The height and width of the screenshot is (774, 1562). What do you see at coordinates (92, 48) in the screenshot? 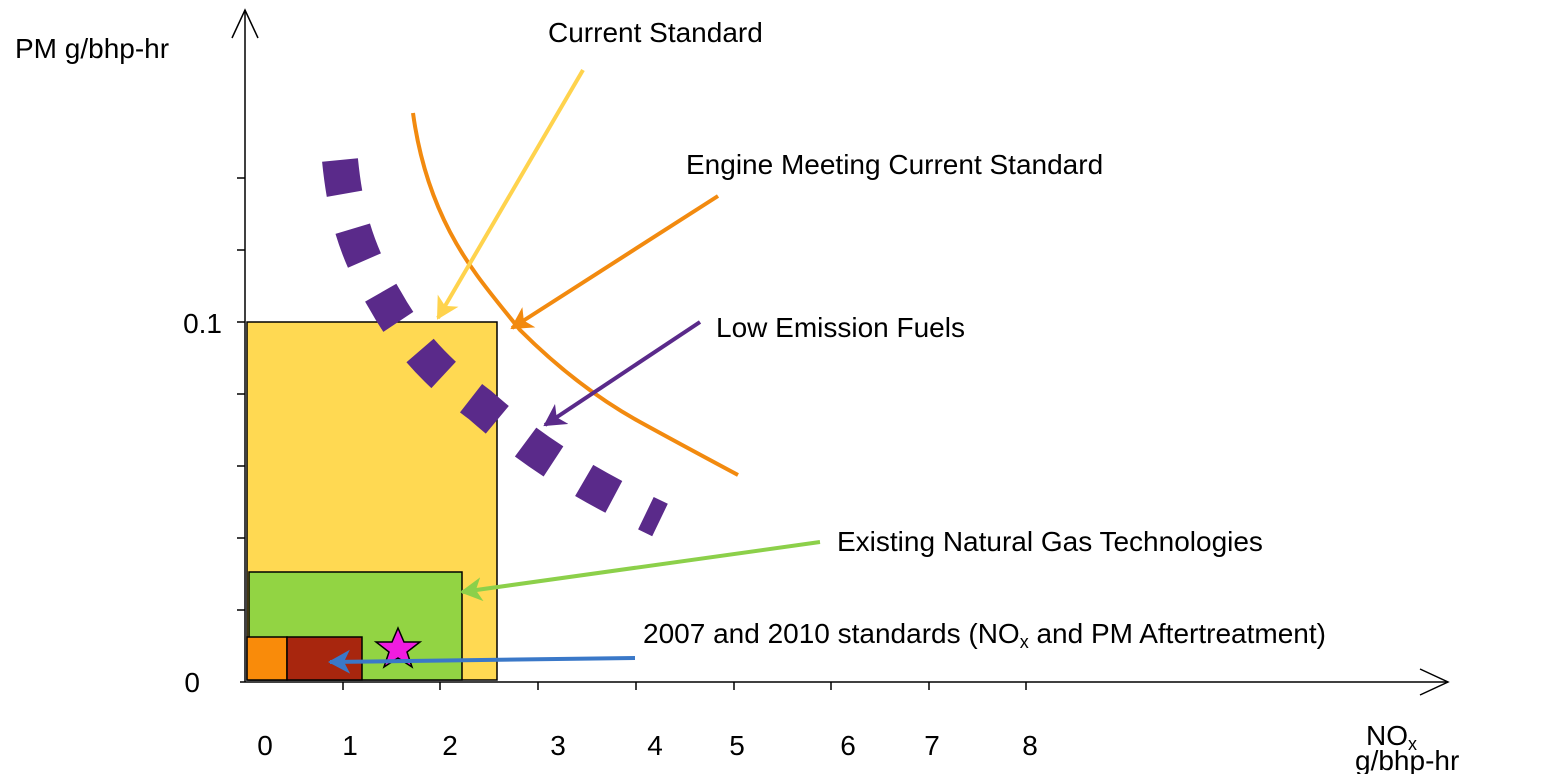
I see `y-axis-label: PM g/bhp-hr` at bounding box center [92, 48].